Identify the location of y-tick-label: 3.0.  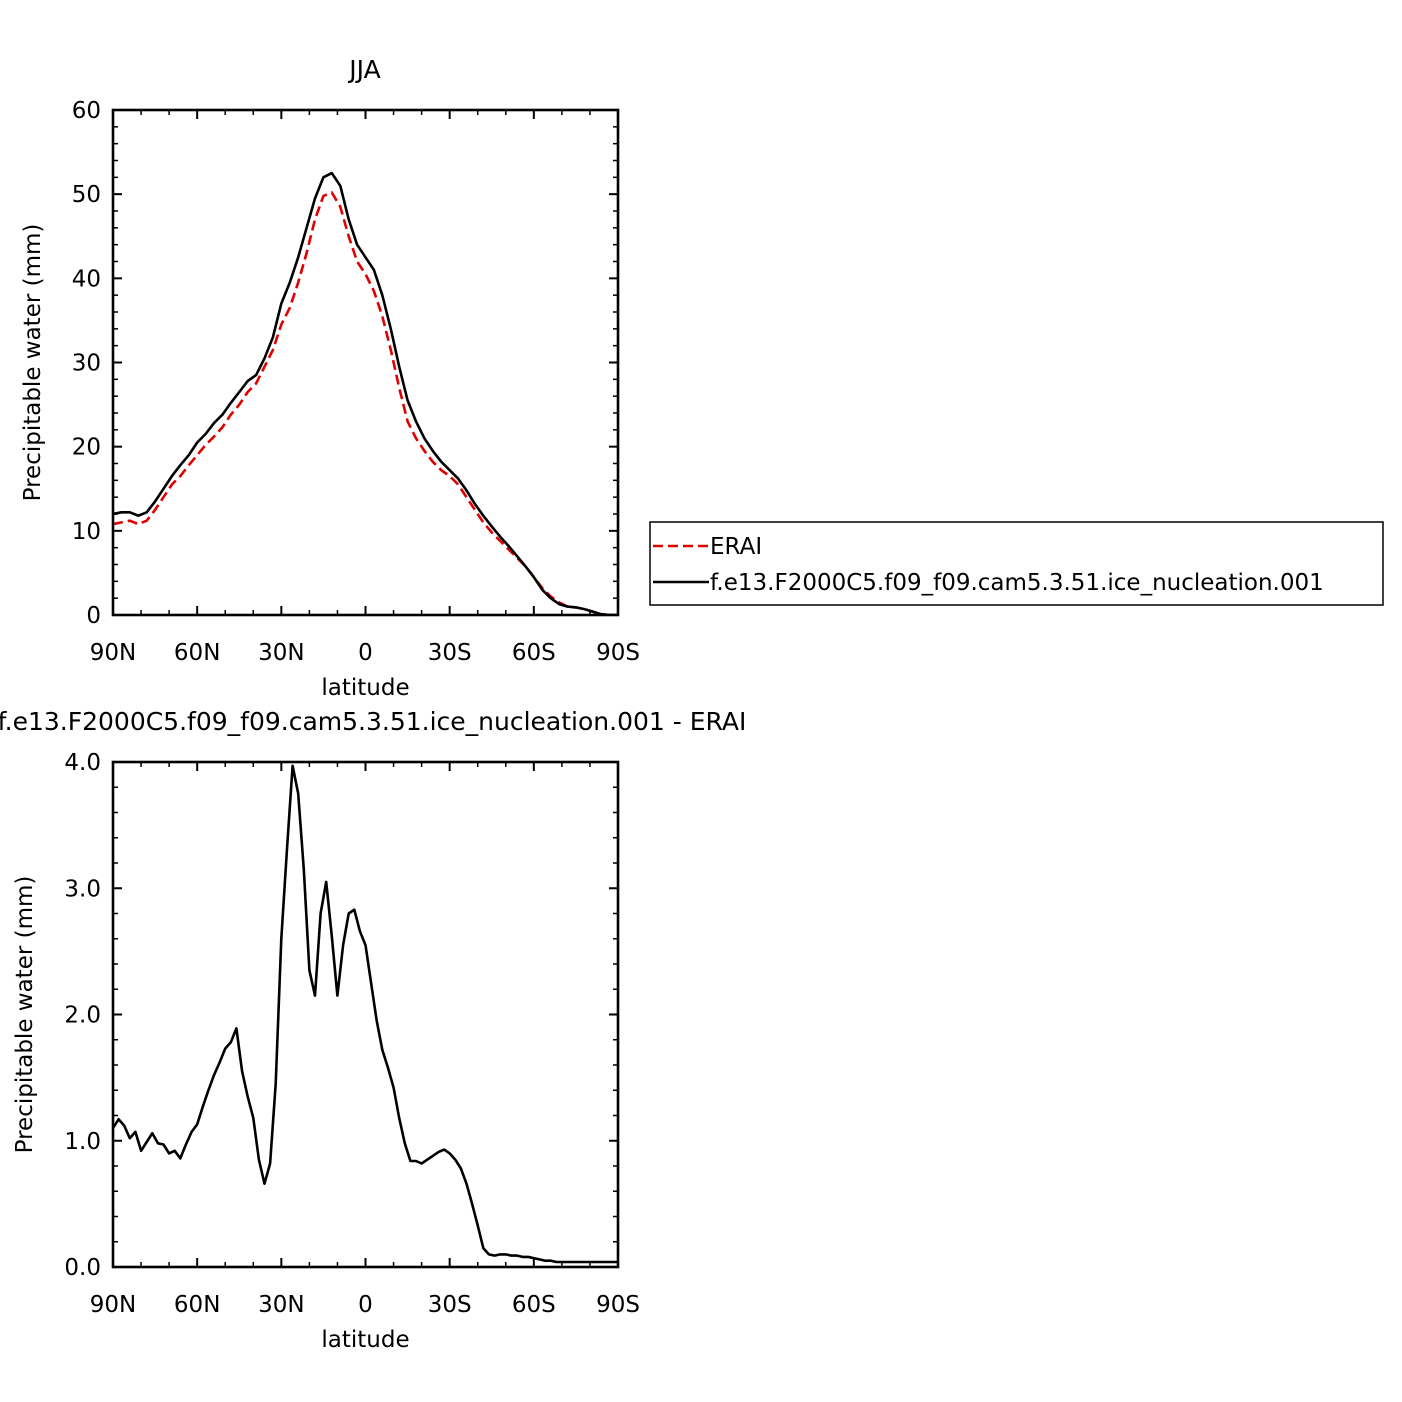
(82, 889).